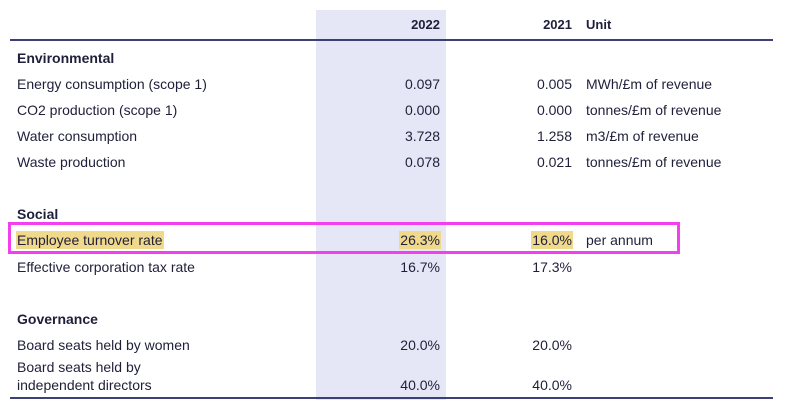 The image size is (790, 410). Describe the element at coordinates (391, 398) in the screenshot. I see `bottom-rule` at that location.